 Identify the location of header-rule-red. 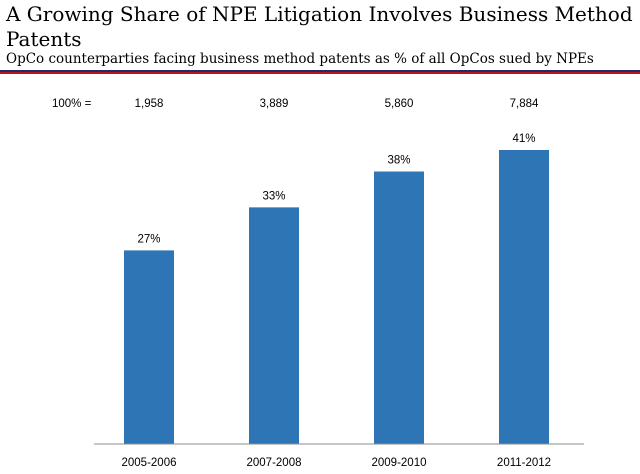
(320, 73).